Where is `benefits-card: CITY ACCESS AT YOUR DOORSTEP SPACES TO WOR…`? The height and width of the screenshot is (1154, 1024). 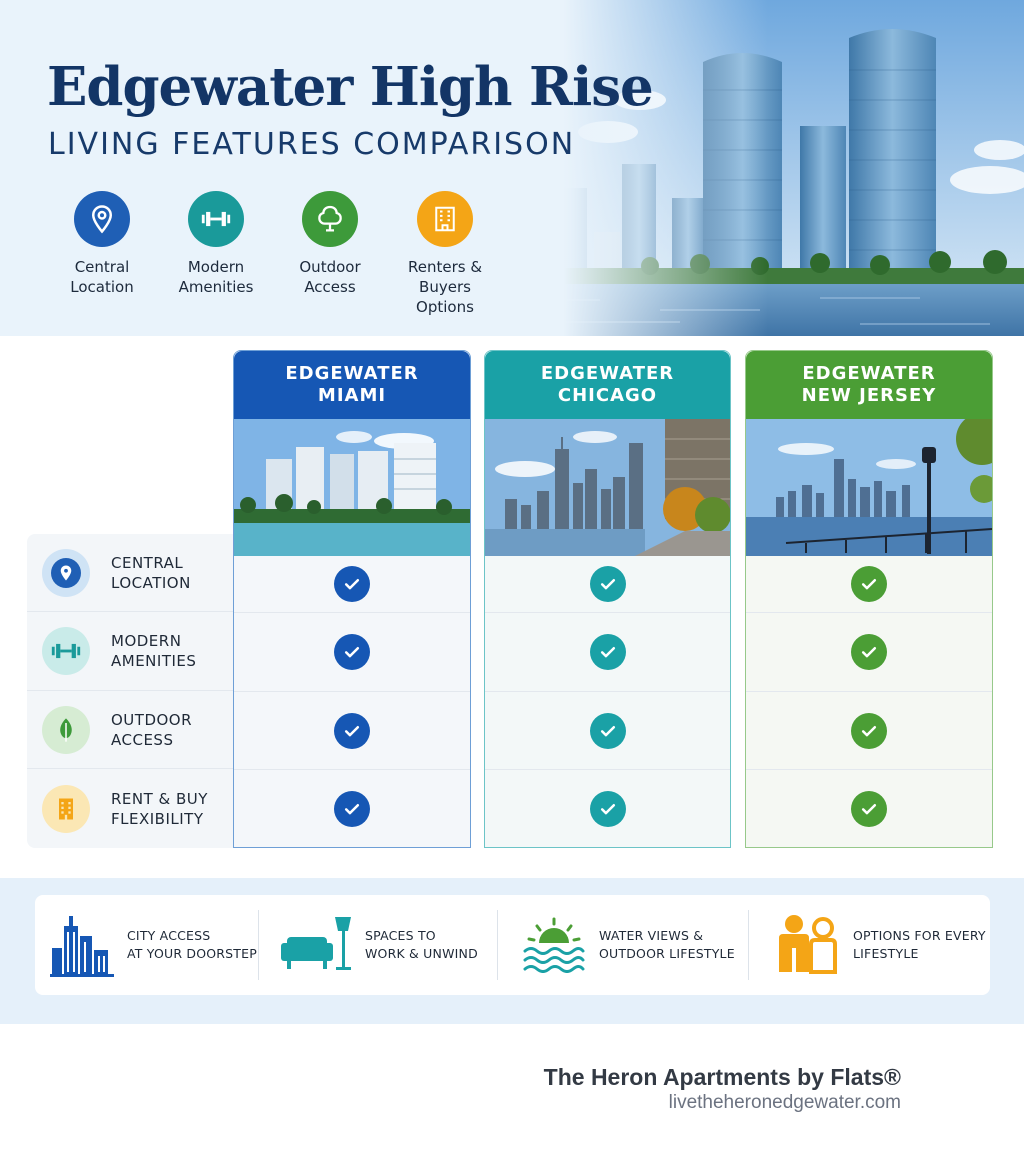
benefits-card: CITY ACCESS AT YOUR DOORSTEP SPACES TO WOR… is located at coordinates (512, 945).